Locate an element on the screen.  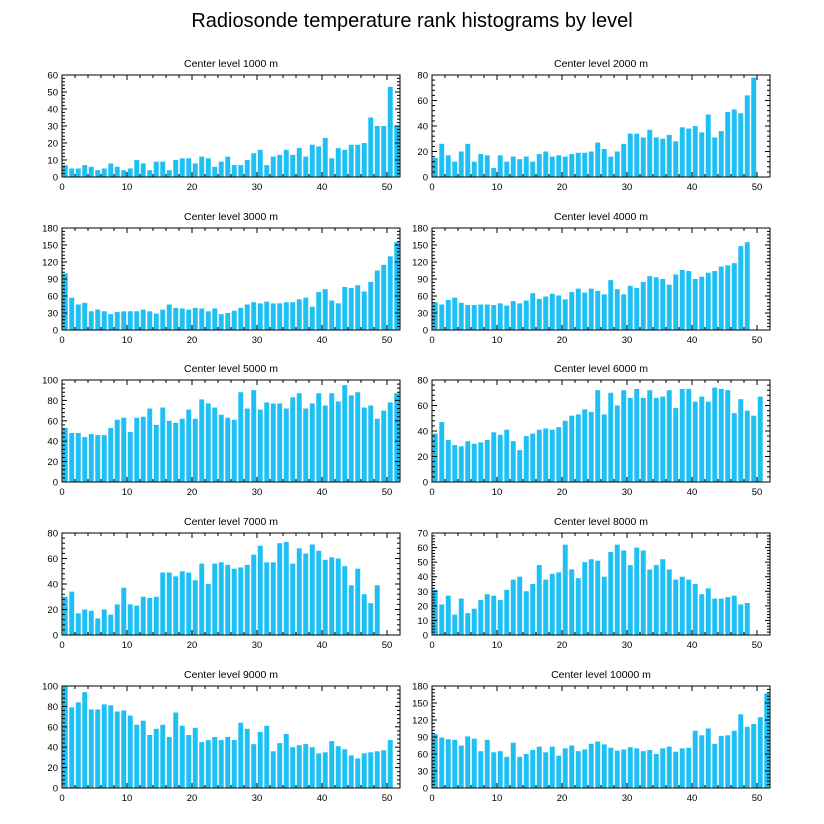
y-tick-label: 150 is located at coordinates (420, 704).